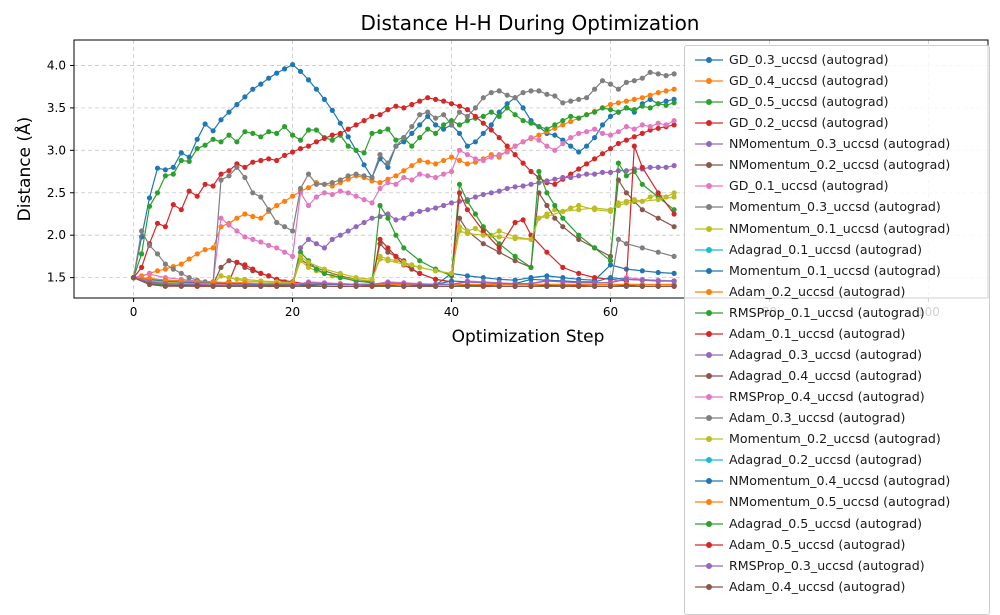 Image resolution: width=1000 pixels, height=615 pixels. Describe the element at coordinates (835, 460) in the screenshot. I see `legend-item: Adagrad_0.2_uccsd (autograd)` at that location.